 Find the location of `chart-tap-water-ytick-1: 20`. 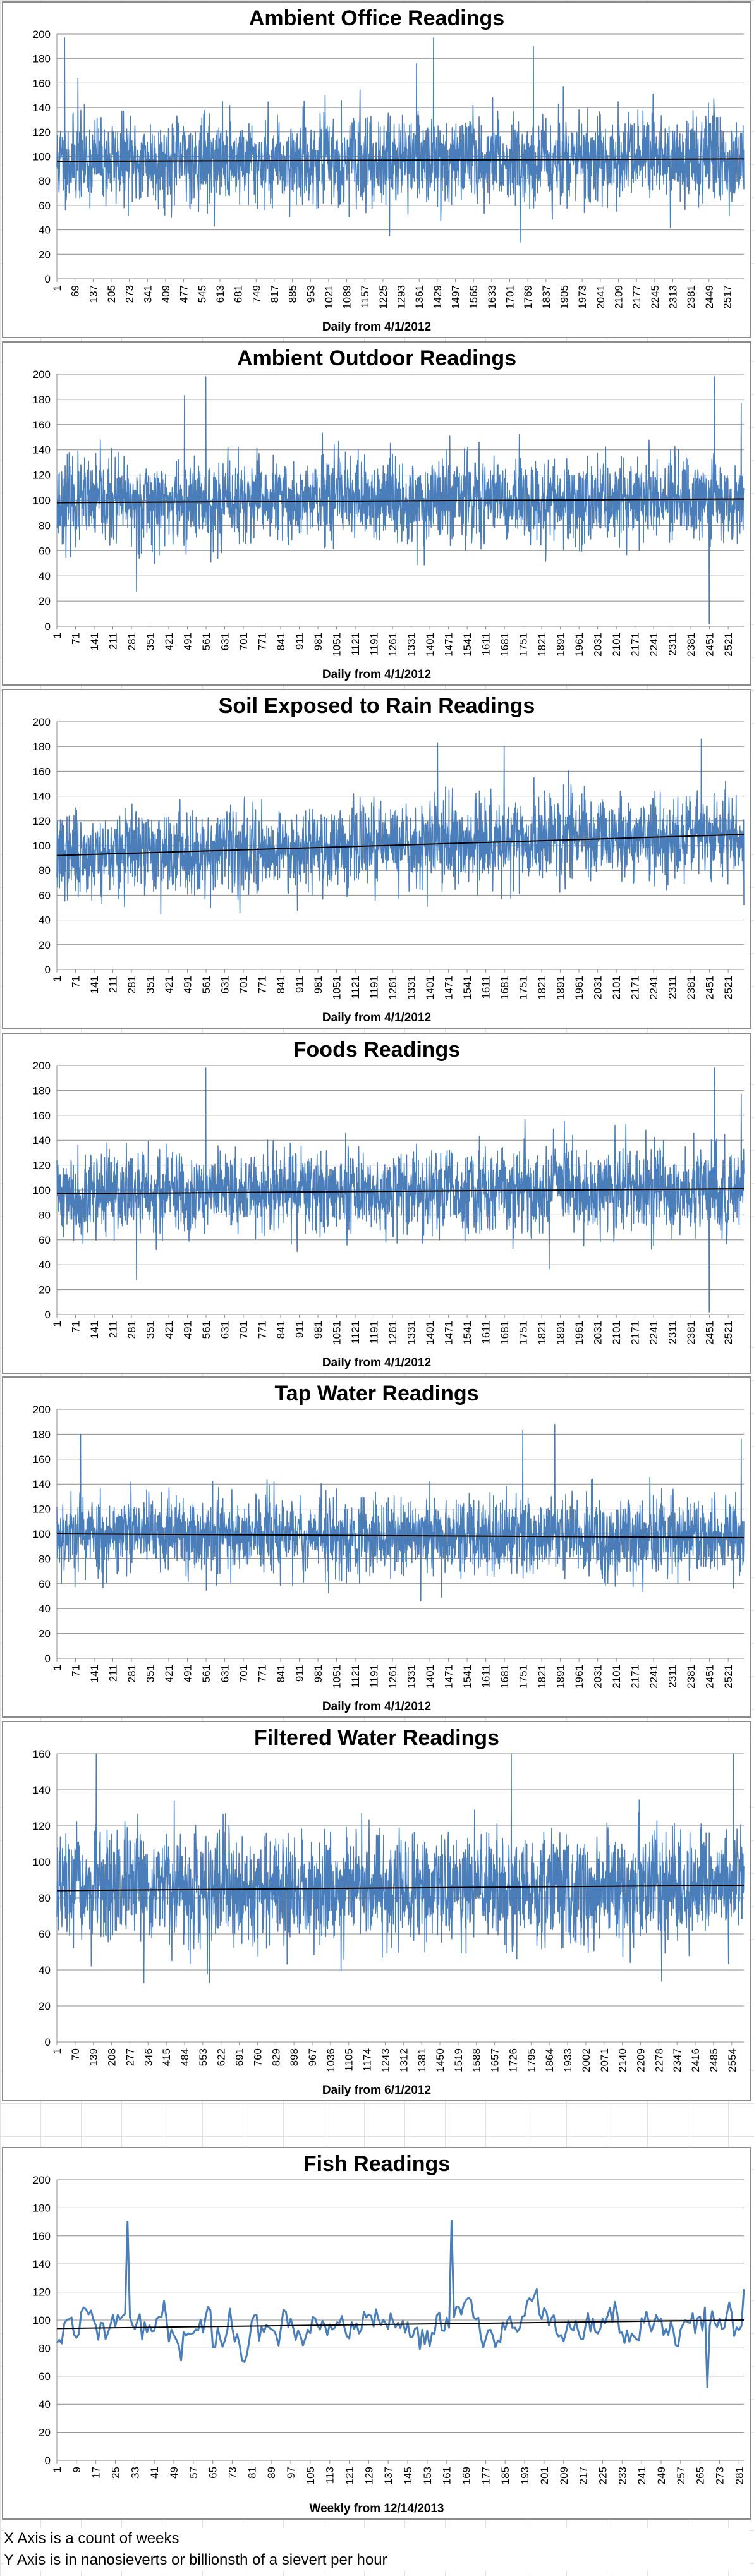

chart-tap-water-ytick-1: 20 is located at coordinates (45, 1634).